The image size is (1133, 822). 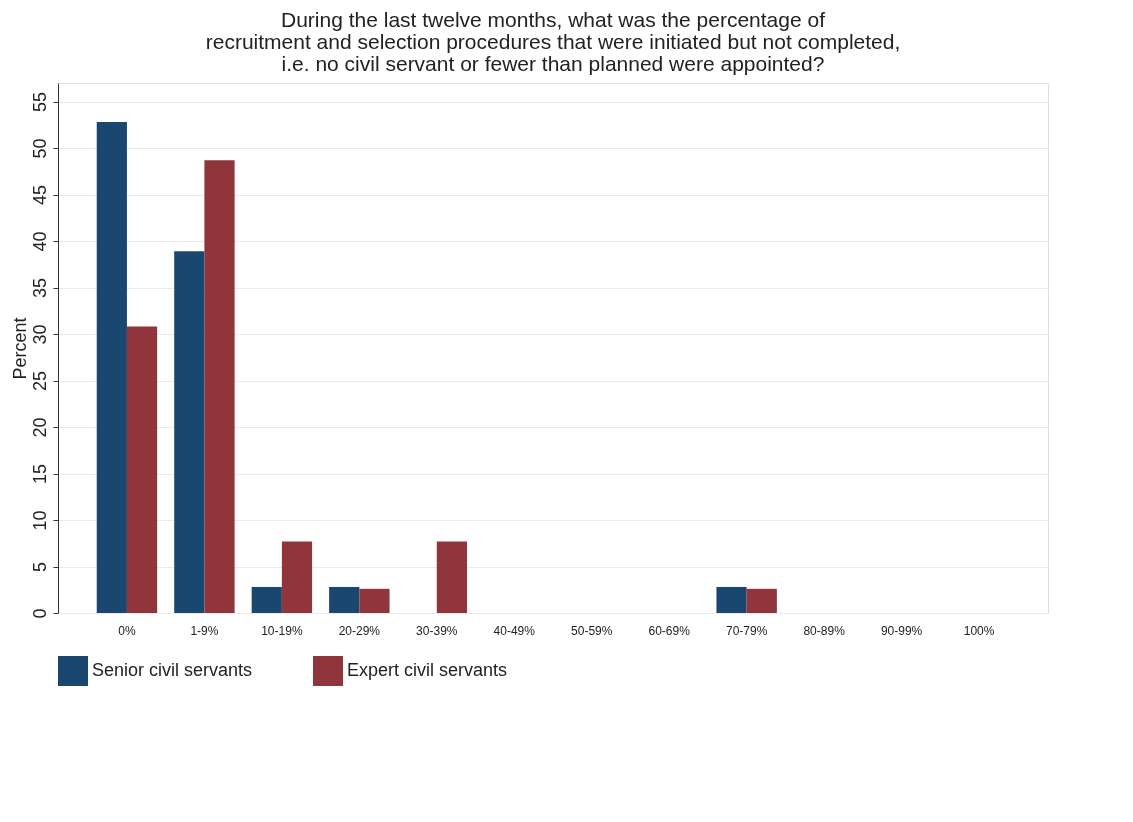 What do you see at coordinates (437, 630) in the screenshot?
I see `x-tick-label: 30-39%` at bounding box center [437, 630].